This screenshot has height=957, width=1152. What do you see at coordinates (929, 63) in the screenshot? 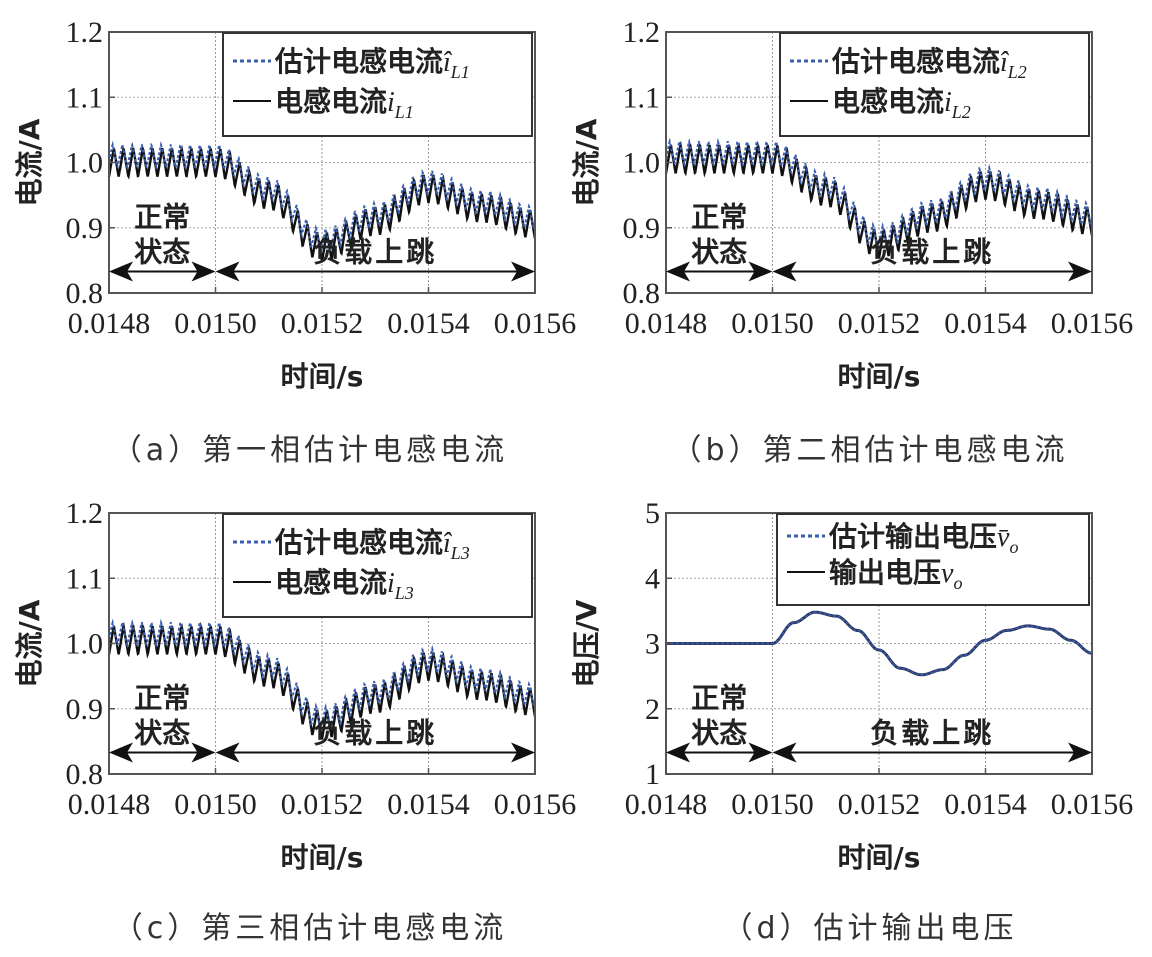
I see `legend-label: 估计电感电流îL2` at bounding box center [929, 63].